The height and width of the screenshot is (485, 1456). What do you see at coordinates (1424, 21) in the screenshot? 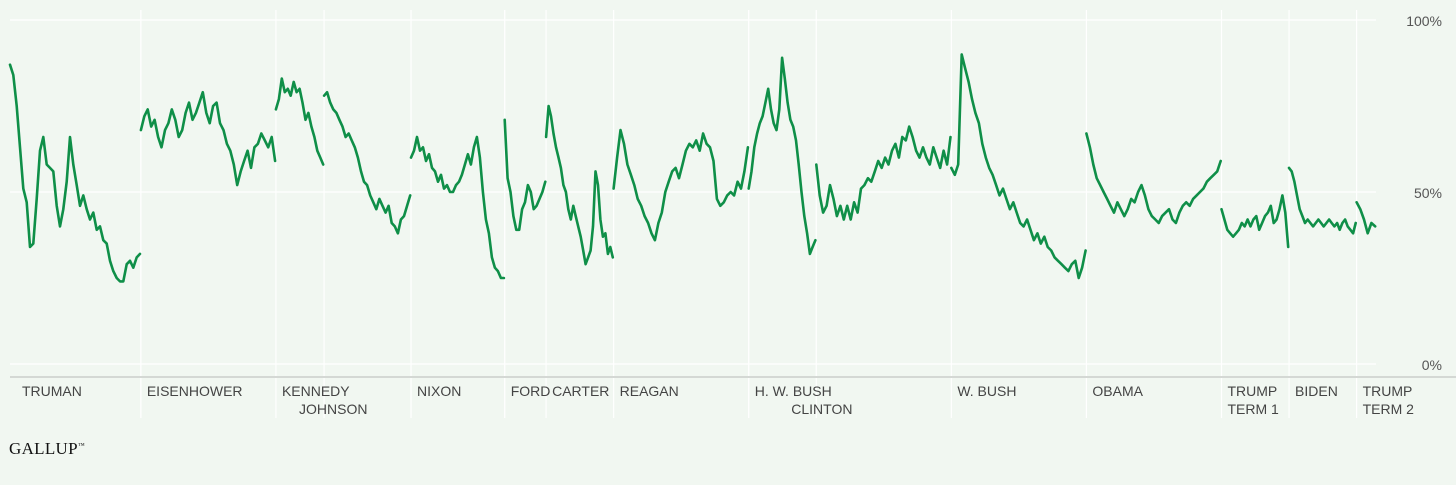
I see `y-tick-label-100: 100%` at bounding box center [1424, 21].